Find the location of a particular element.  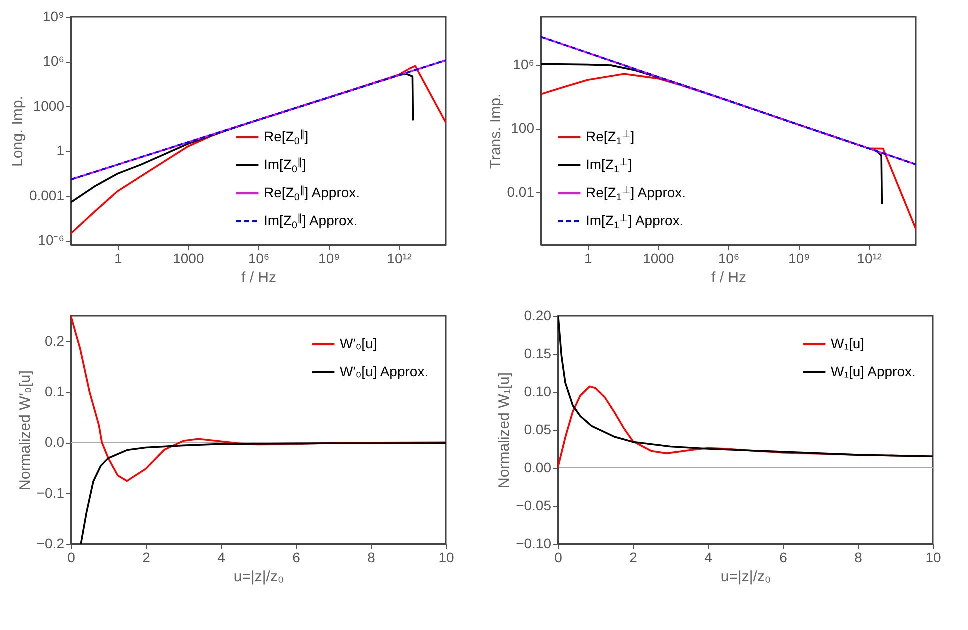

y-tick-label: −0.2 is located at coordinates (50, 544).